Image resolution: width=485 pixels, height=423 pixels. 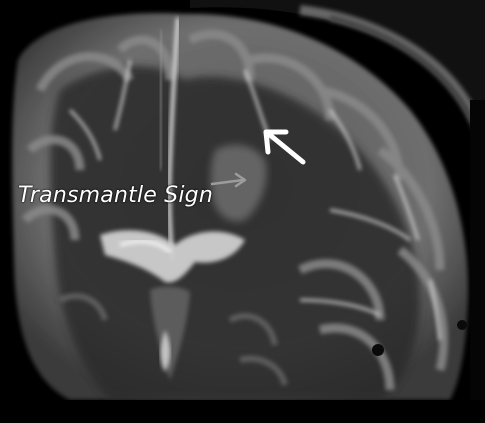 I want to click on small-arrow, so click(x=228, y=180).